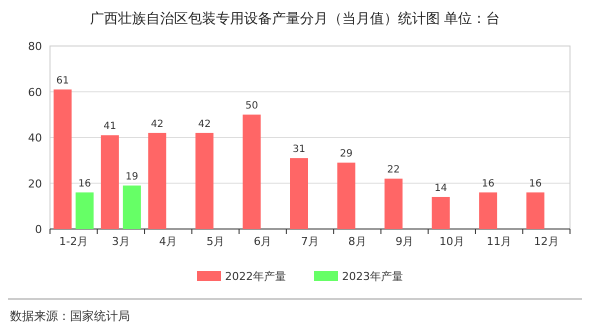 Image resolution: width=590 pixels, height=330 pixels. Describe the element at coordinates (546, 241) in the screenshot. I see `x-tick-label: 12月` at that location.